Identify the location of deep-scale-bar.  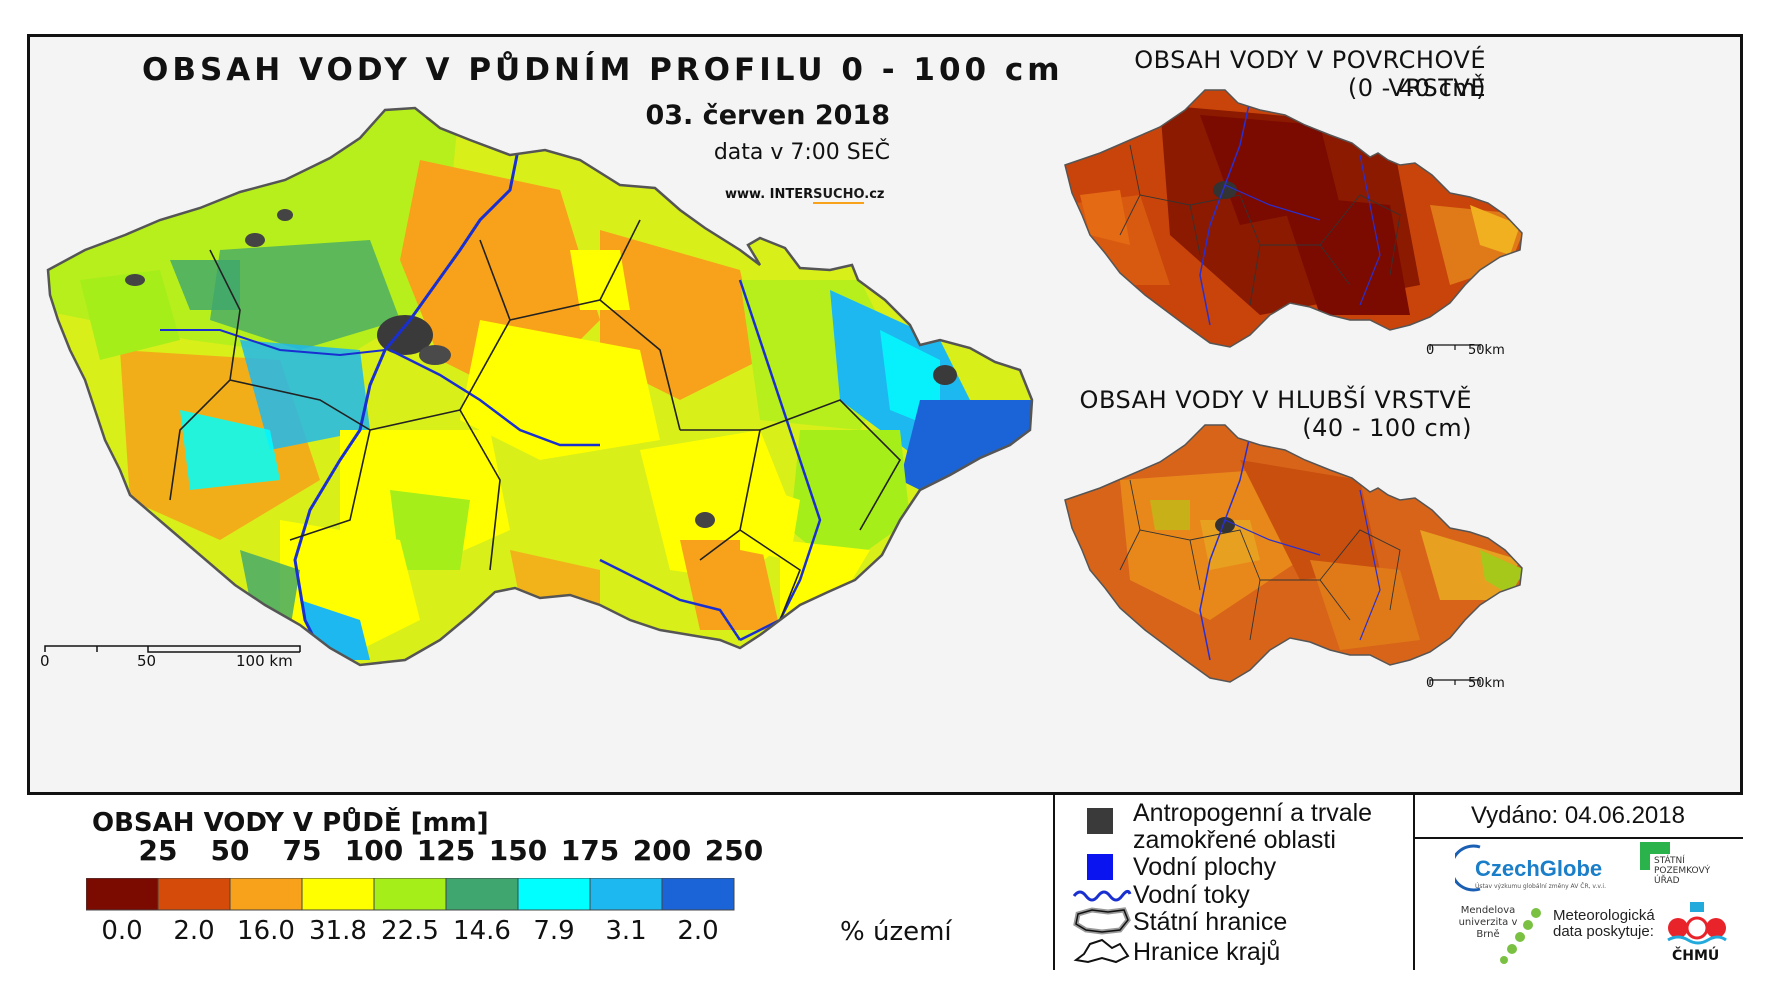
(1455, 682).